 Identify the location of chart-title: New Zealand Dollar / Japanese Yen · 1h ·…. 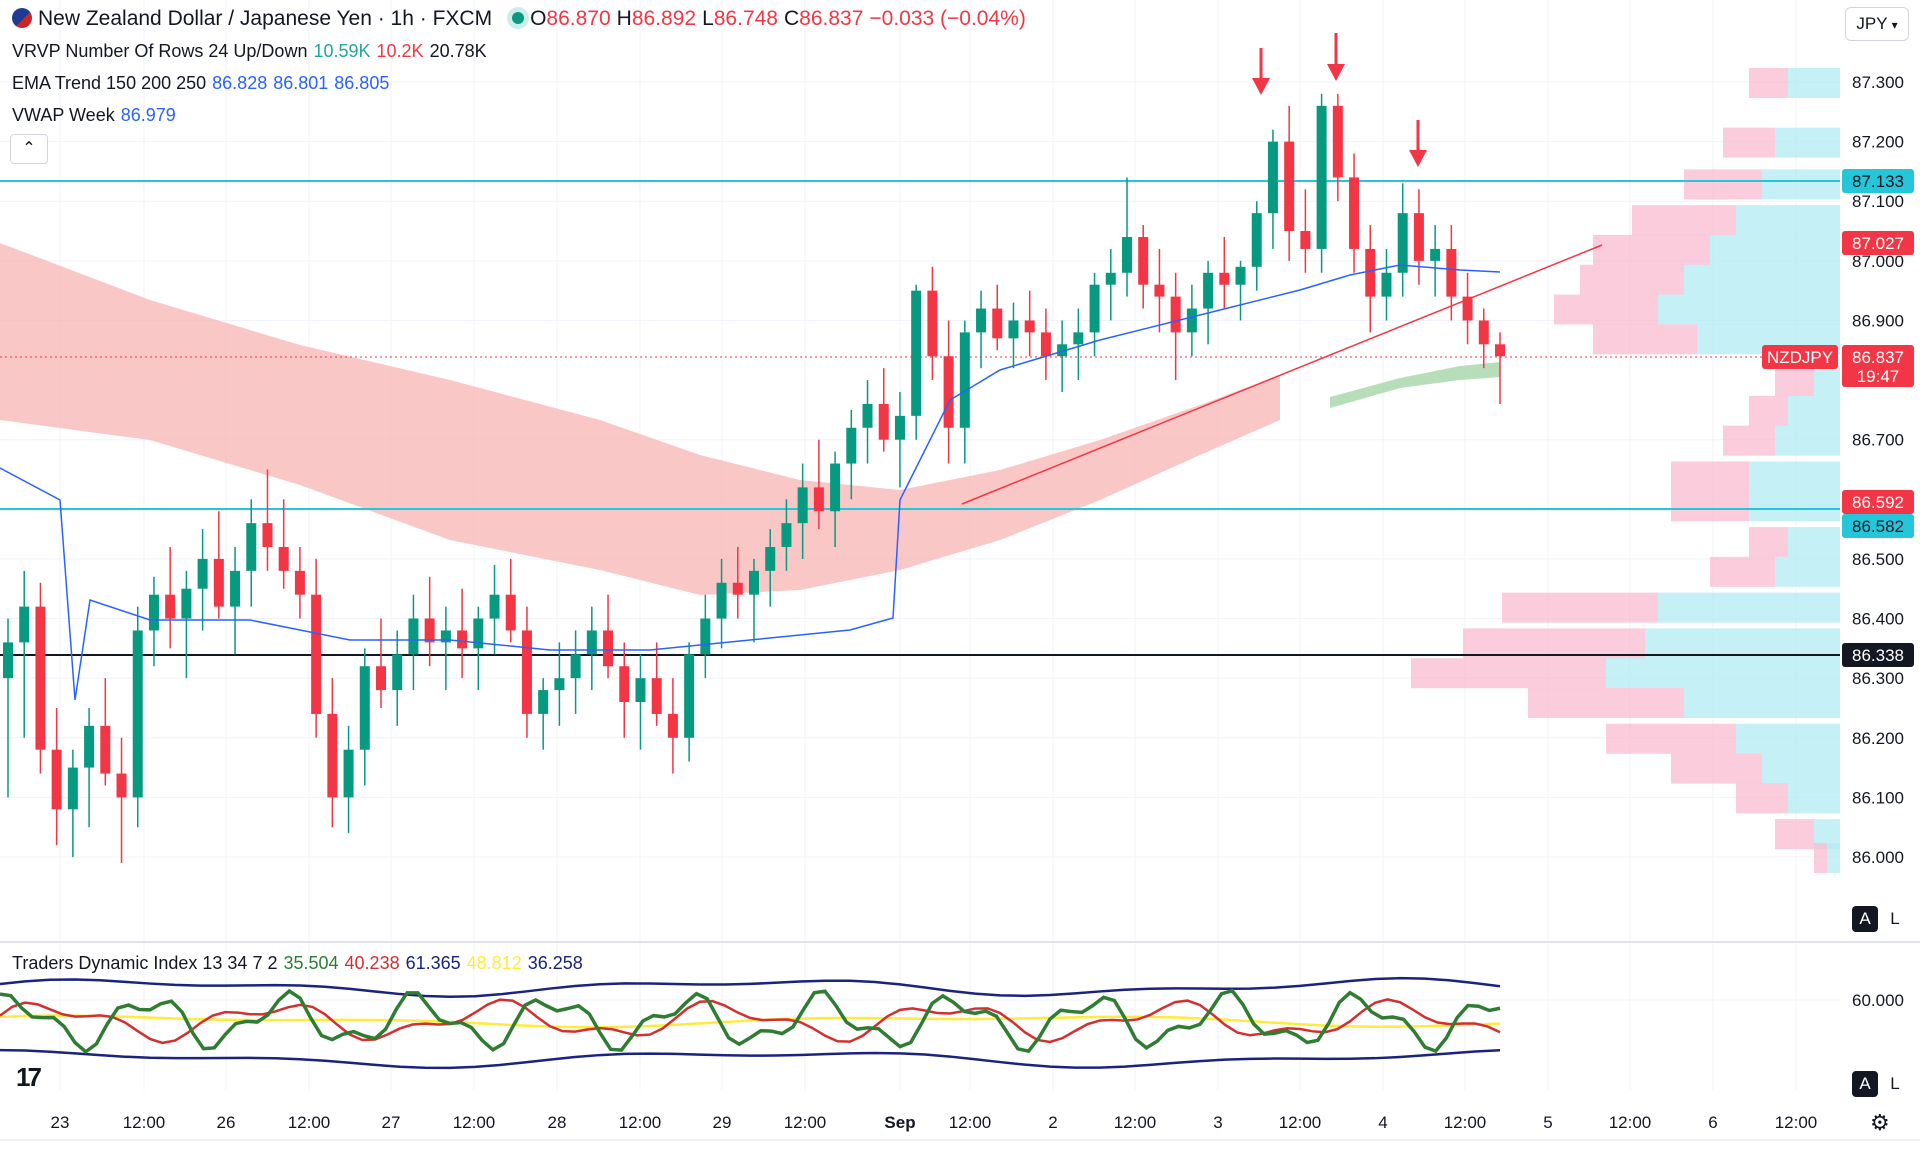
(265, 18).